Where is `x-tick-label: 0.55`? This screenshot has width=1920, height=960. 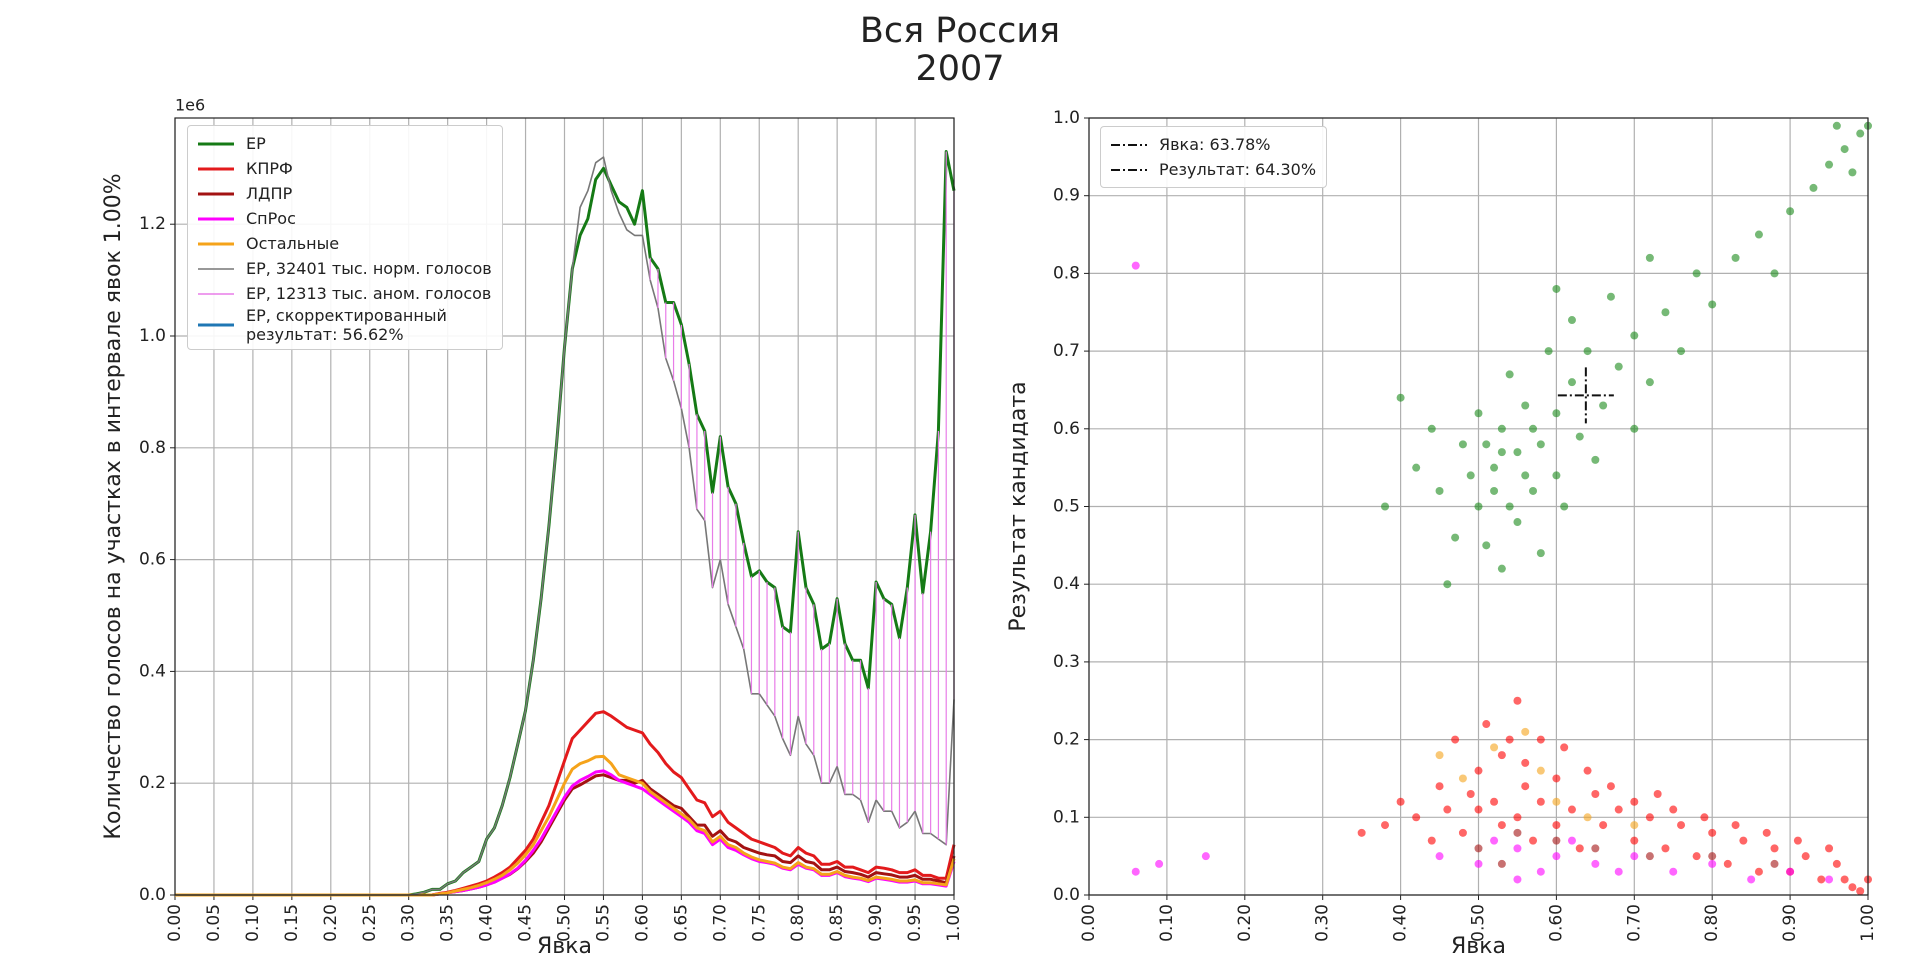 x-tick-label: 0.55 is located at coordinates (603, 923).